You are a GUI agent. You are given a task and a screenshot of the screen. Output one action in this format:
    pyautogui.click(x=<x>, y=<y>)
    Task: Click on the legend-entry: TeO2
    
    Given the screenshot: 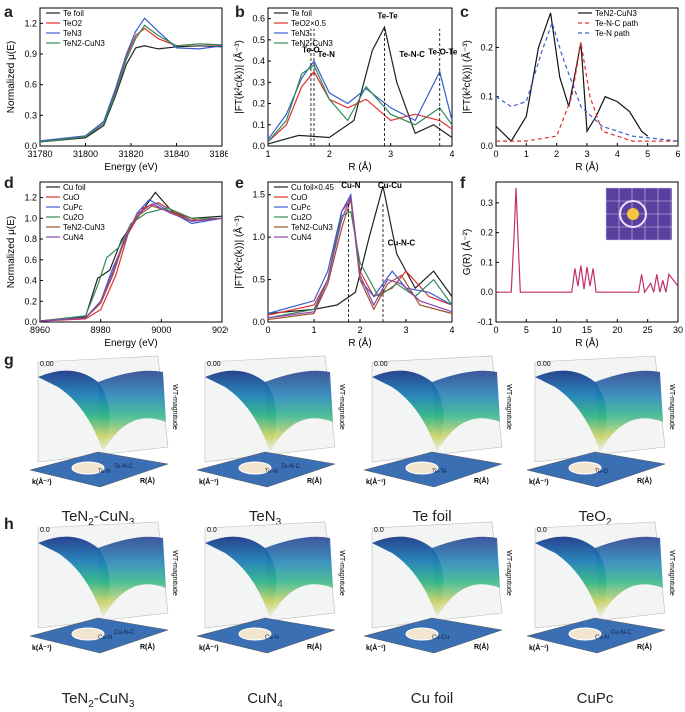 What is the action you would take?
    pyautogui.click(x=73, y=23)
    